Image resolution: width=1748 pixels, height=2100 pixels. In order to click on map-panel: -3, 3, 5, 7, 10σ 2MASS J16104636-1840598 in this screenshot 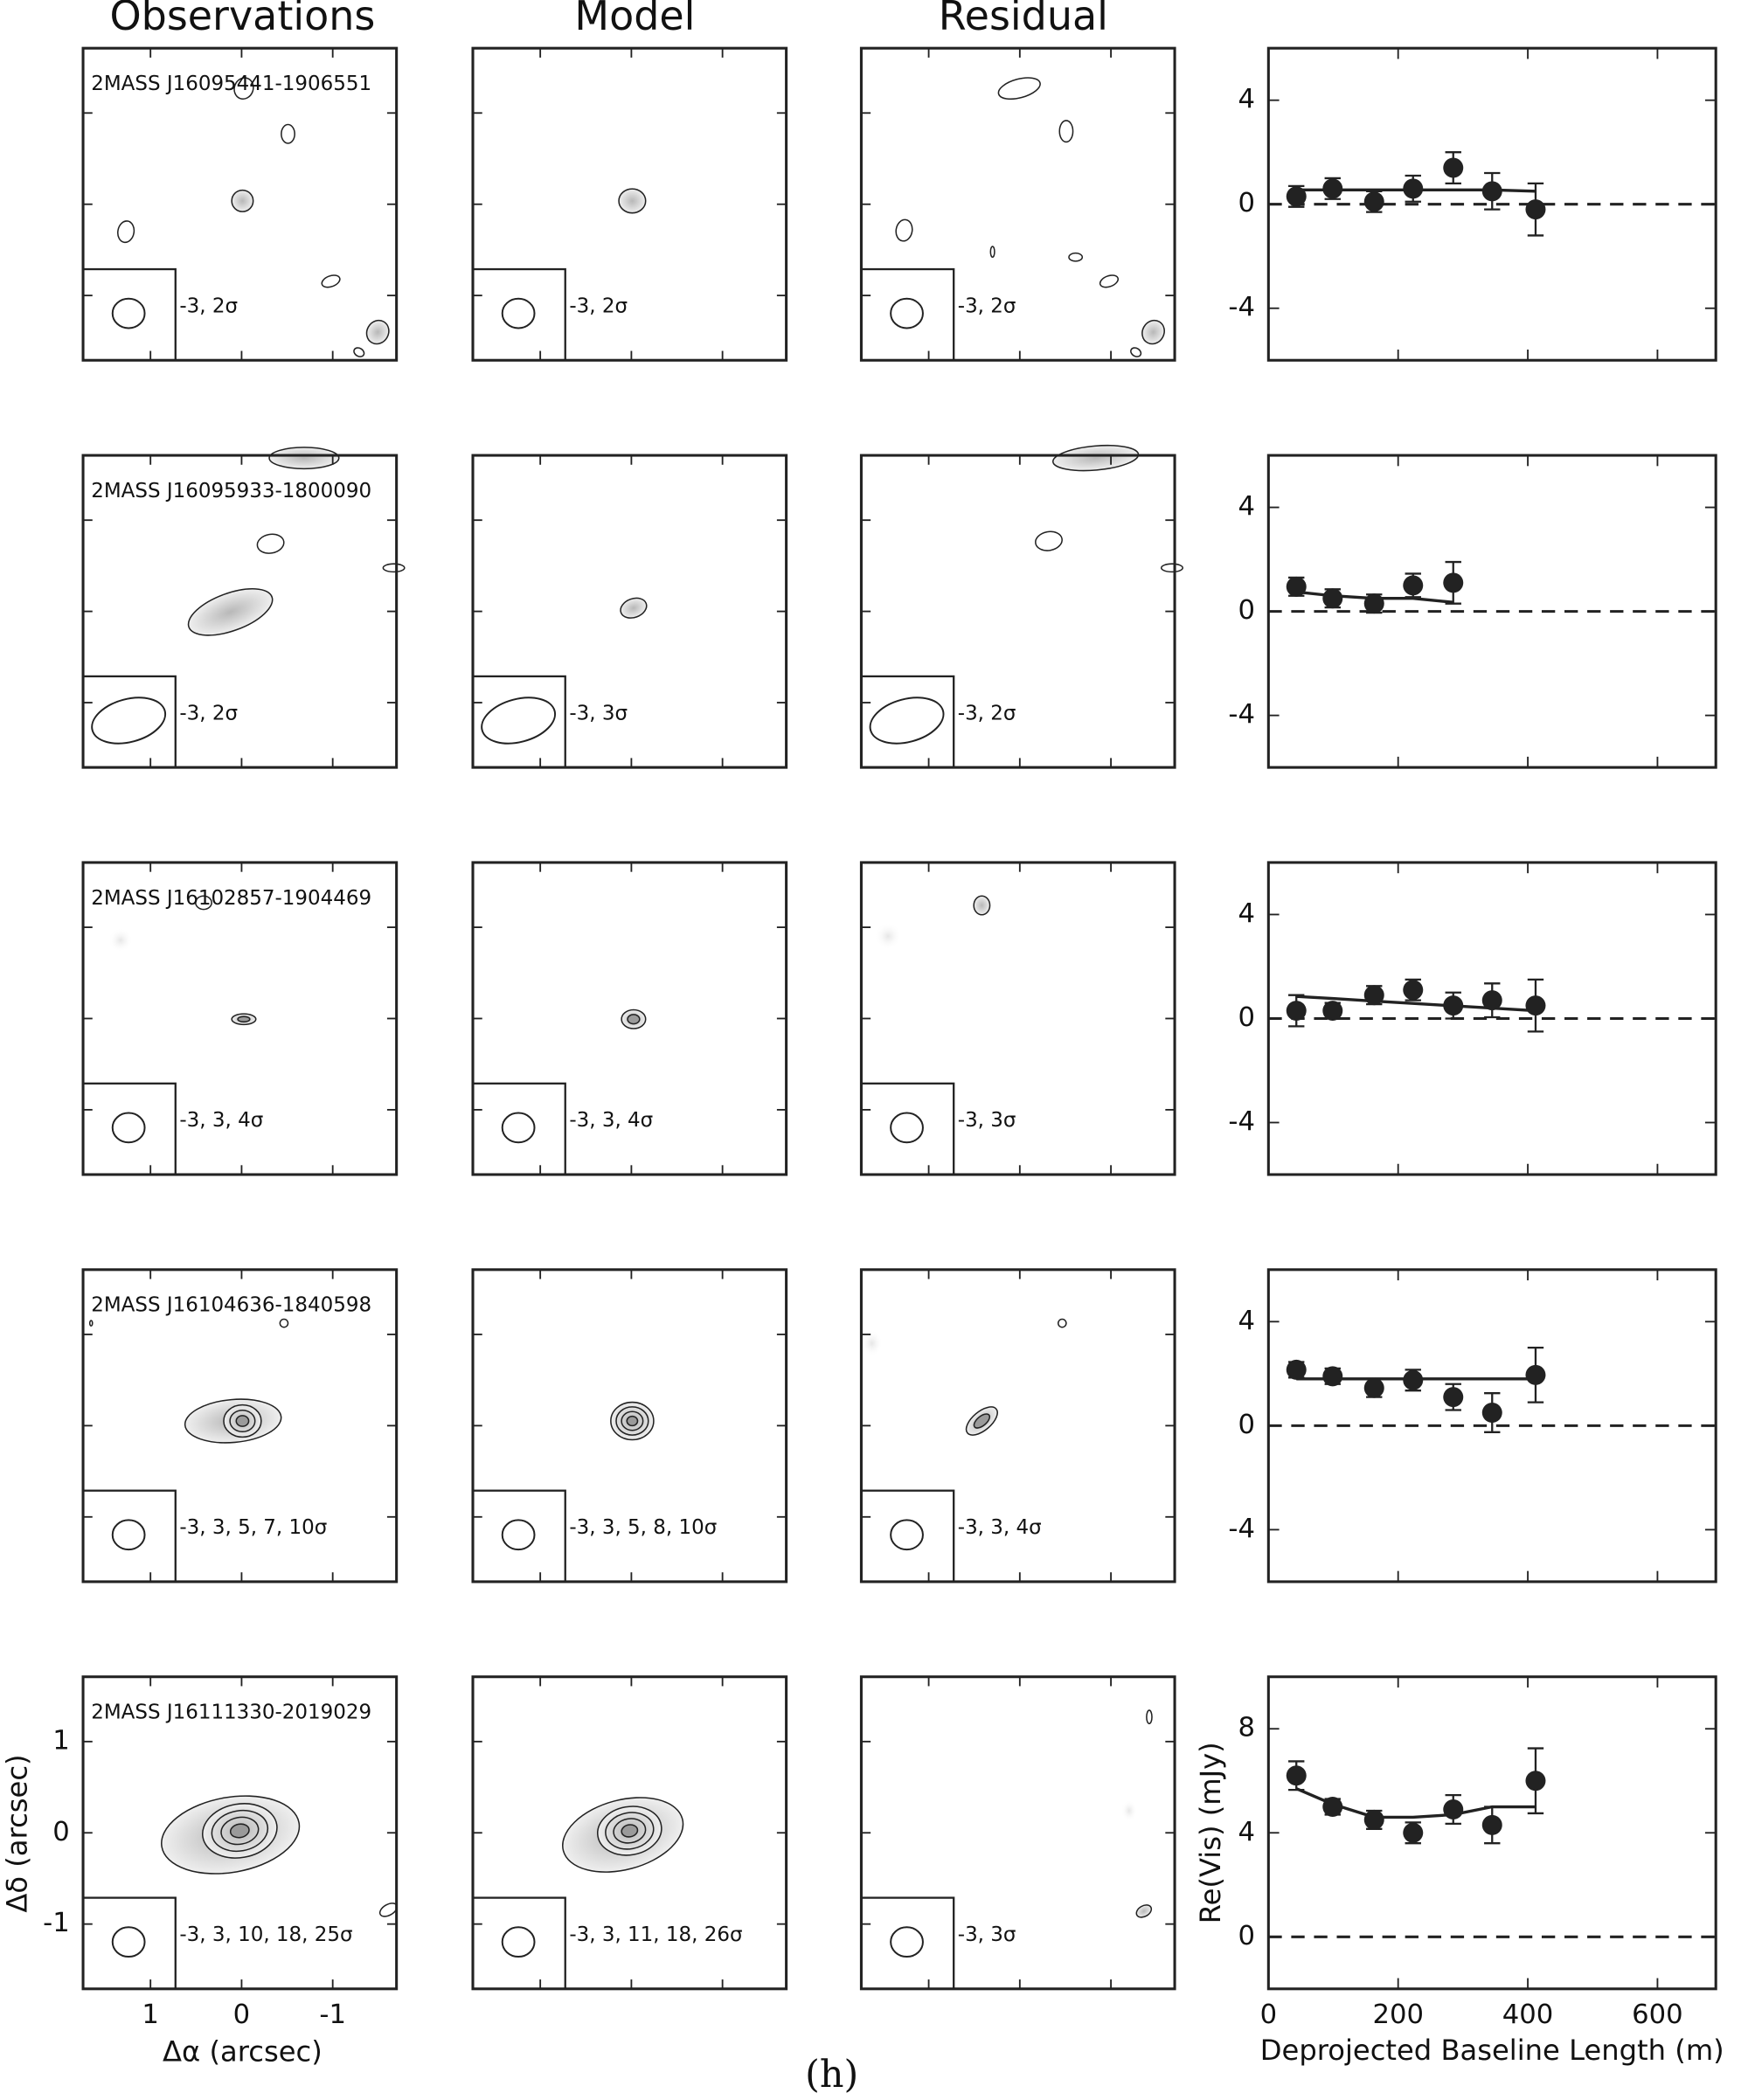, I will do `click(240, 1426)`.